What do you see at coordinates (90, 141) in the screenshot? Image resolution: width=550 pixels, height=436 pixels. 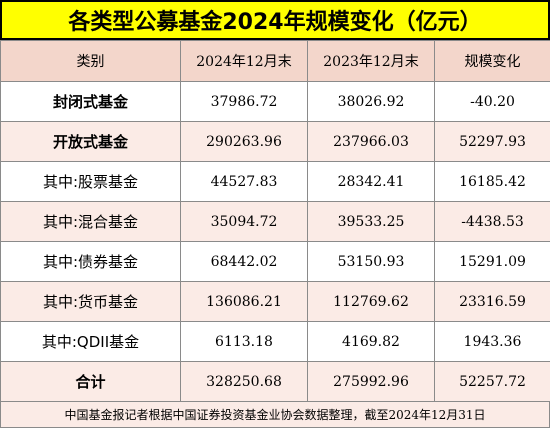 I see `row-category: 开放式基金` at bounding box center [90, 141].